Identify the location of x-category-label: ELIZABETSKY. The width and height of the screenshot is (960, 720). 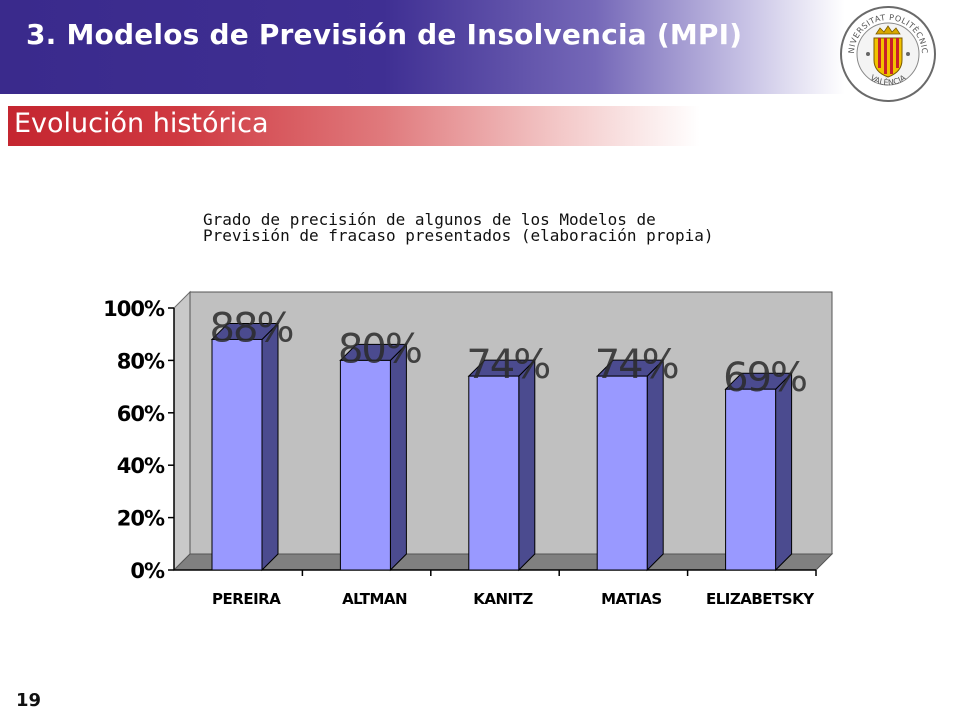
(760, 599).